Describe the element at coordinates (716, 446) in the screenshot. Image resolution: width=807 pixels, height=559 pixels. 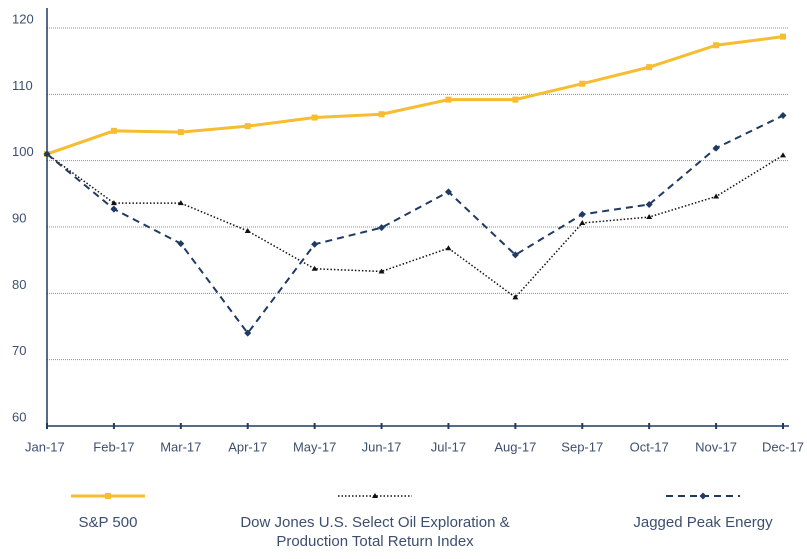
I see `x-tick-label: Nov-17` at that location.